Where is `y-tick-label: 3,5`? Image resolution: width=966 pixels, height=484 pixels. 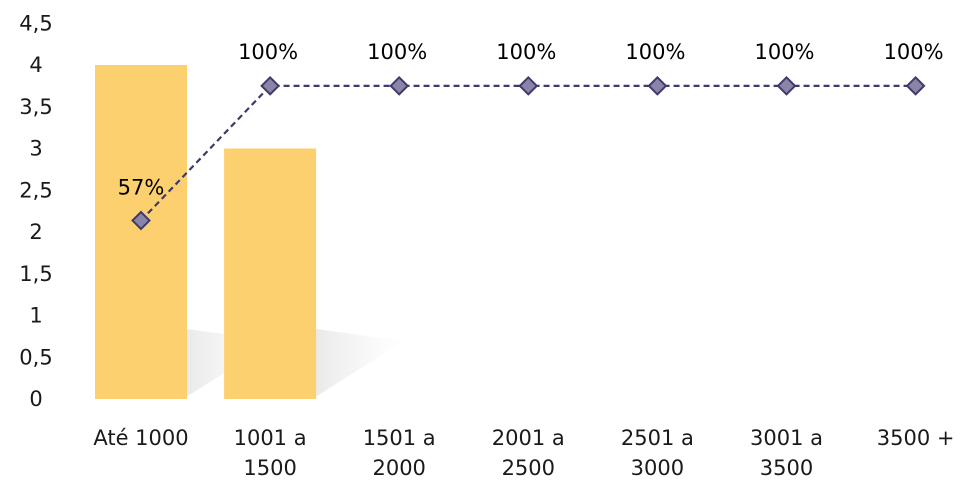 y-tick-label: 3,5 is located at coordinates (35, 107).